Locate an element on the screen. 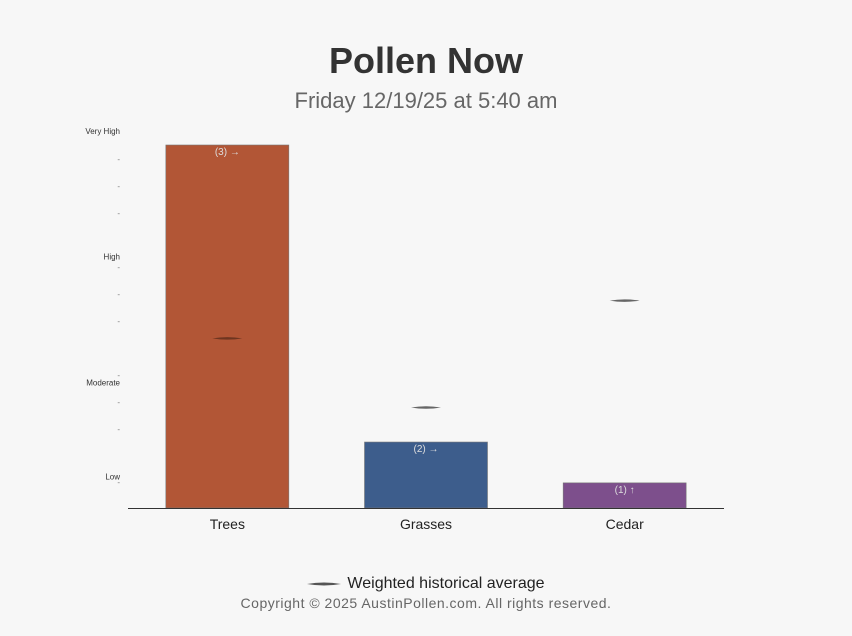 This screenshot has width=852, height=636. y-tick-label: Low is located at coordinates (112, 477).